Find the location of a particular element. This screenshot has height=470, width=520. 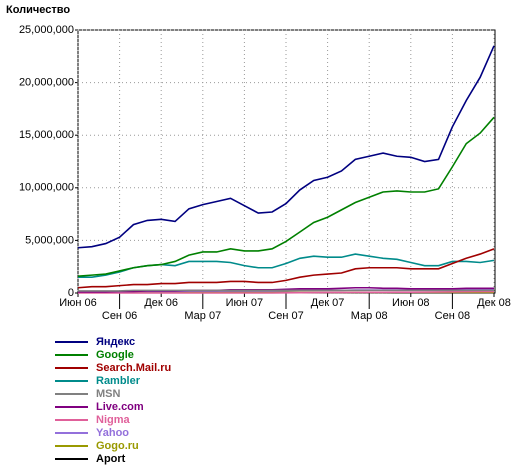

legend-label: Яндекс is located at coordinates (115, 342).